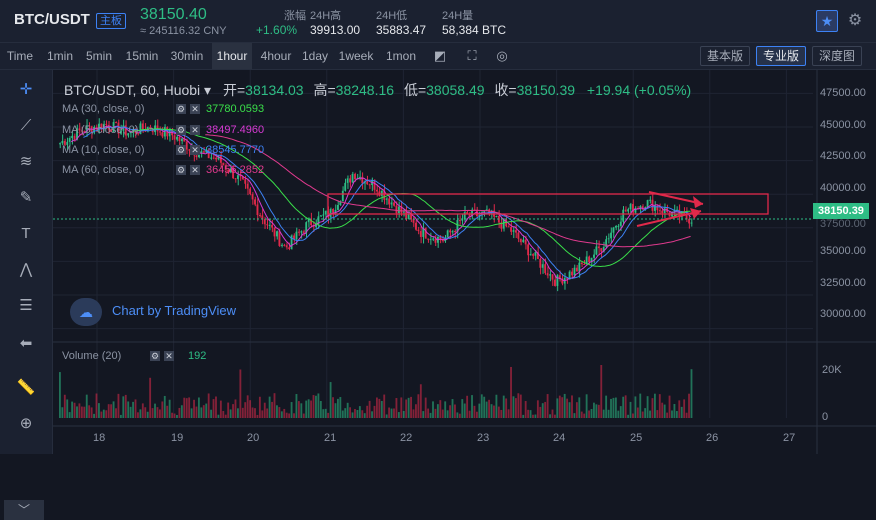 This screenshot has height=520, width=876. Describe the element at coordinates (26, 125) in the screenshot. I see `trendline-icon: ⟋` at that location.